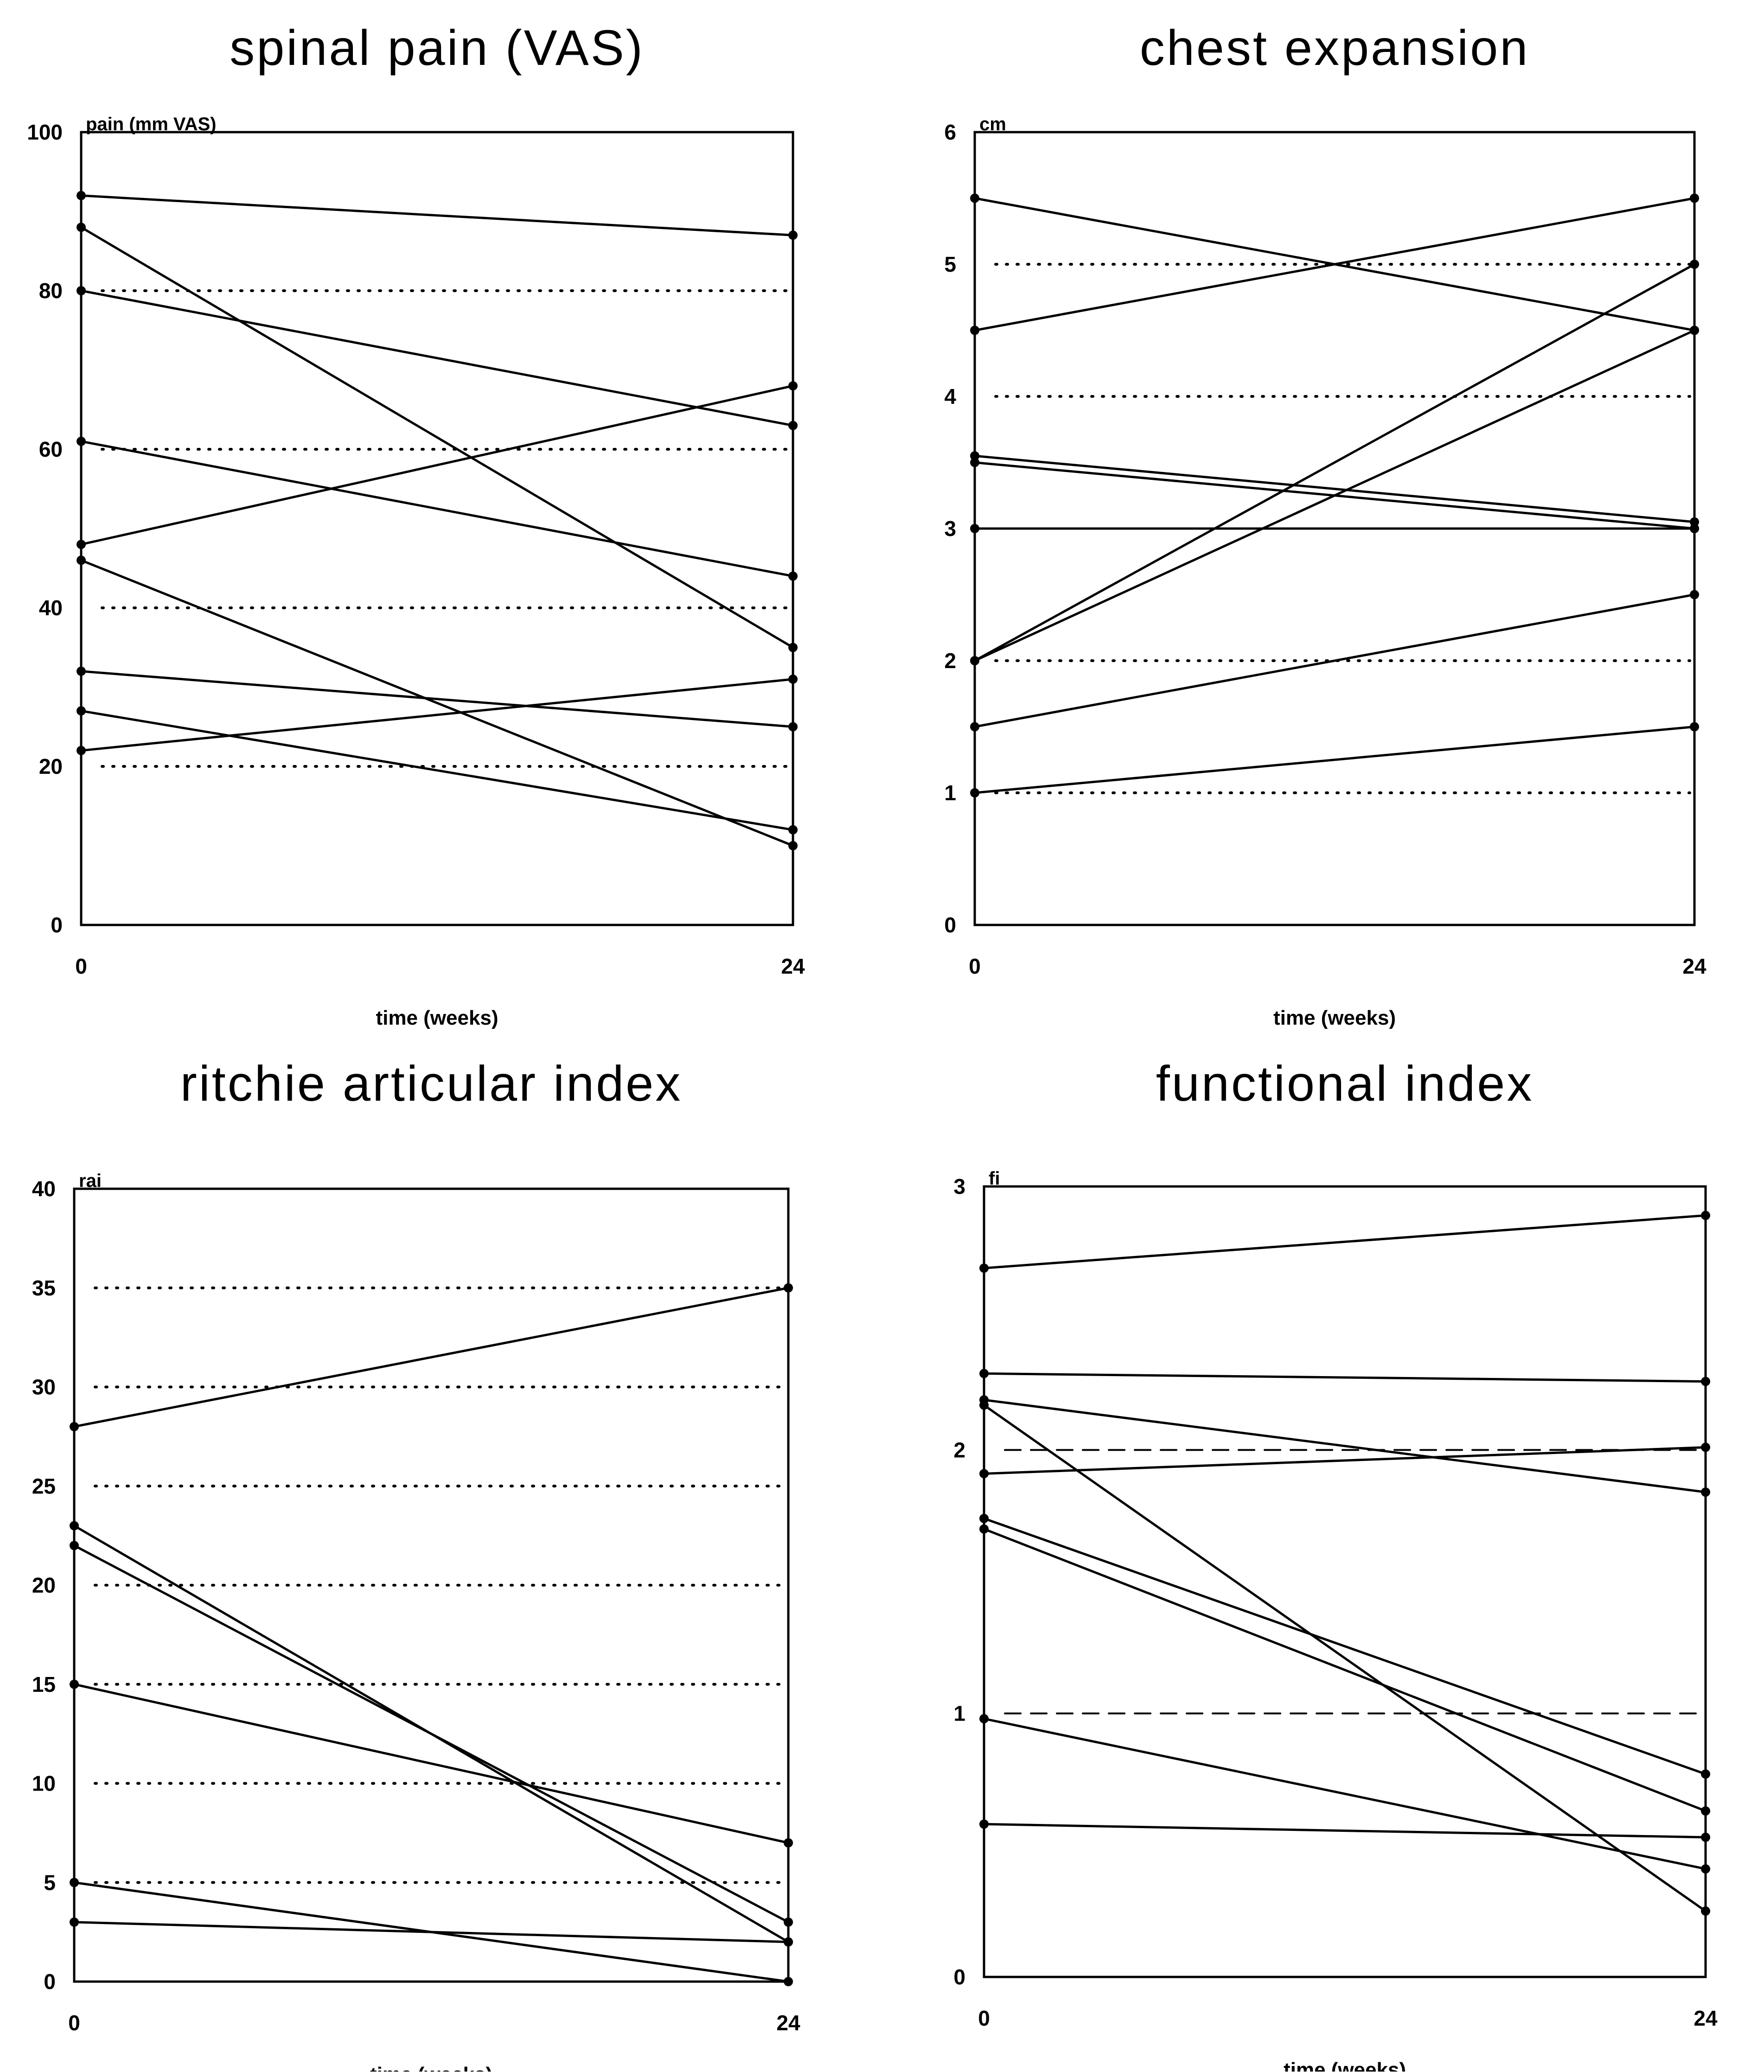 The image size is (1764, 2072). Describe the element at coordinates (51, 449) in the screenshot. I see `y-tick-label: 60` at that location.